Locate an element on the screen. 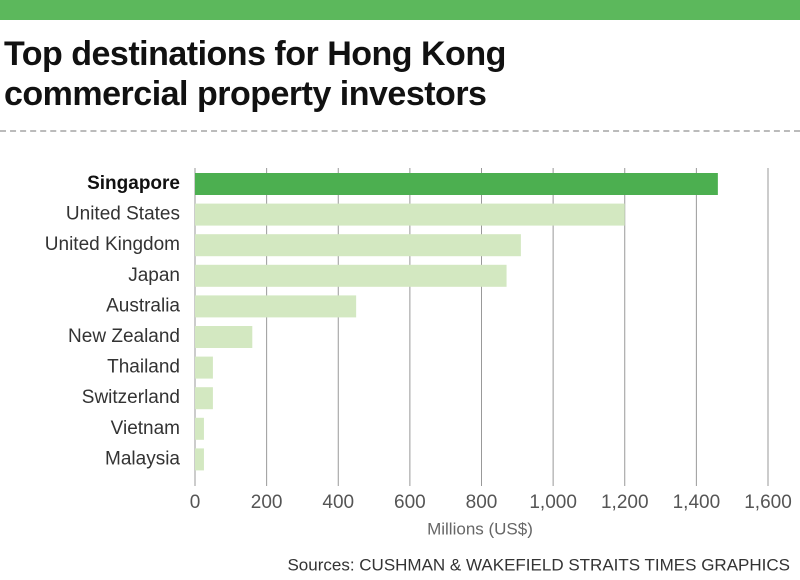  x-tick-label: 200 is located at coordinates (267, 502).